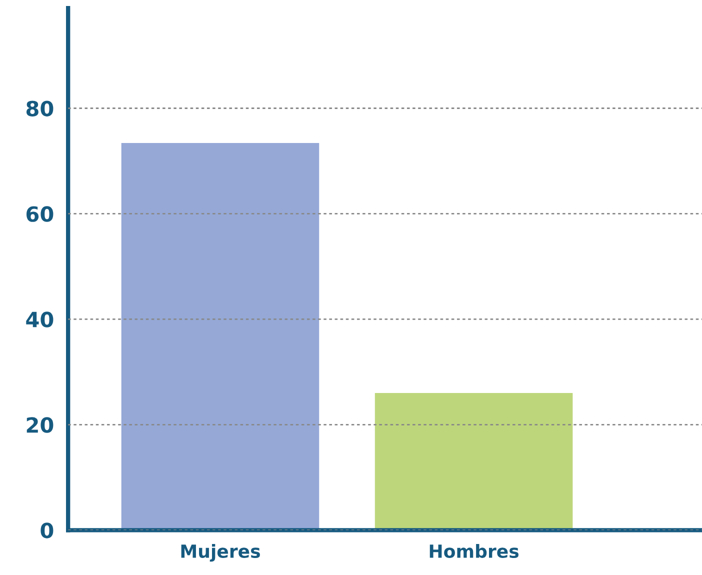  Describe the element at coordinates (47, 530) in the screenshot. I see `y-tick-label: 0` at that location.